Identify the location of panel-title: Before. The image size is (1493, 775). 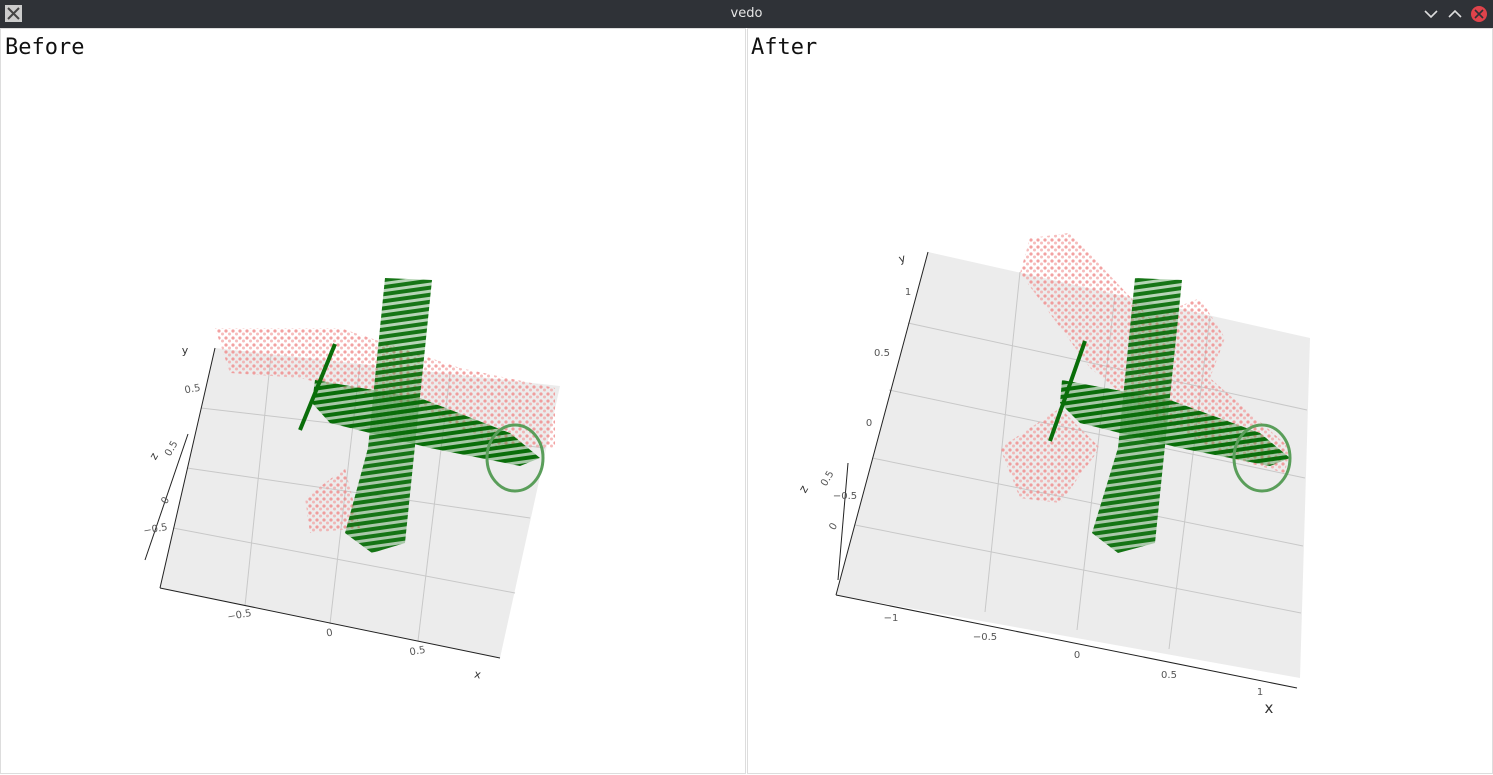
(44, 47).